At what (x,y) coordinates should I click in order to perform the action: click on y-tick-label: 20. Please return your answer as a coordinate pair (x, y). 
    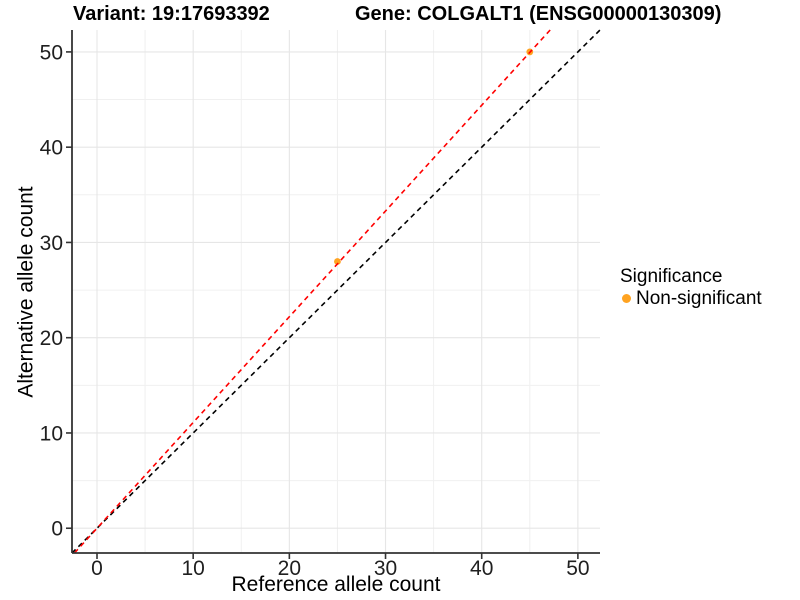
    Looking at the image, I should click on (51, 338).